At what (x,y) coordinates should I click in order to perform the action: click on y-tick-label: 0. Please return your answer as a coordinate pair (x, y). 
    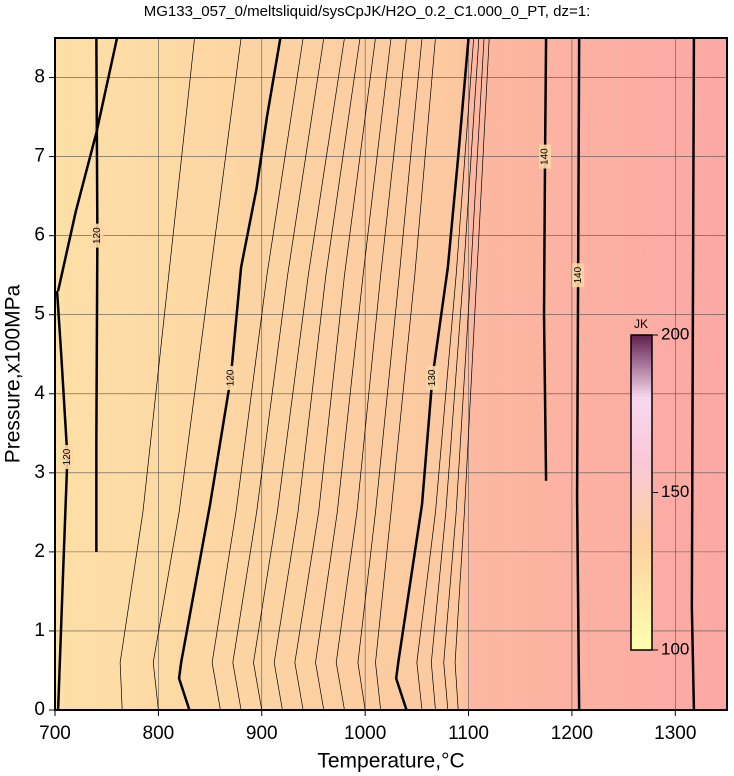
    Looking at the image, I should click on (39, 709).